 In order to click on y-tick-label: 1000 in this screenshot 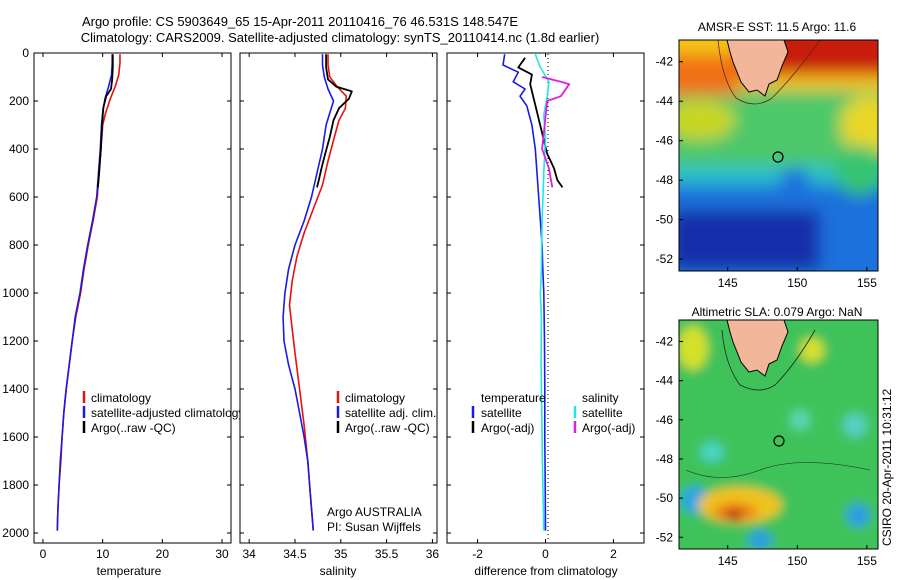, I will do `click(15, 293)`.